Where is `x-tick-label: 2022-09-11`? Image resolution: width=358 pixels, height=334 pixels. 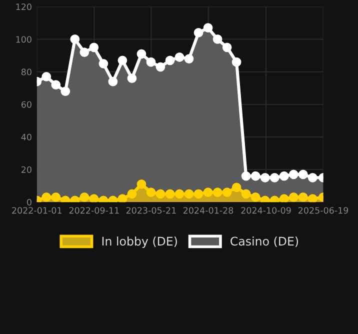
x-tick-label: 2022-09-11 is located at coordinates (94, 210).